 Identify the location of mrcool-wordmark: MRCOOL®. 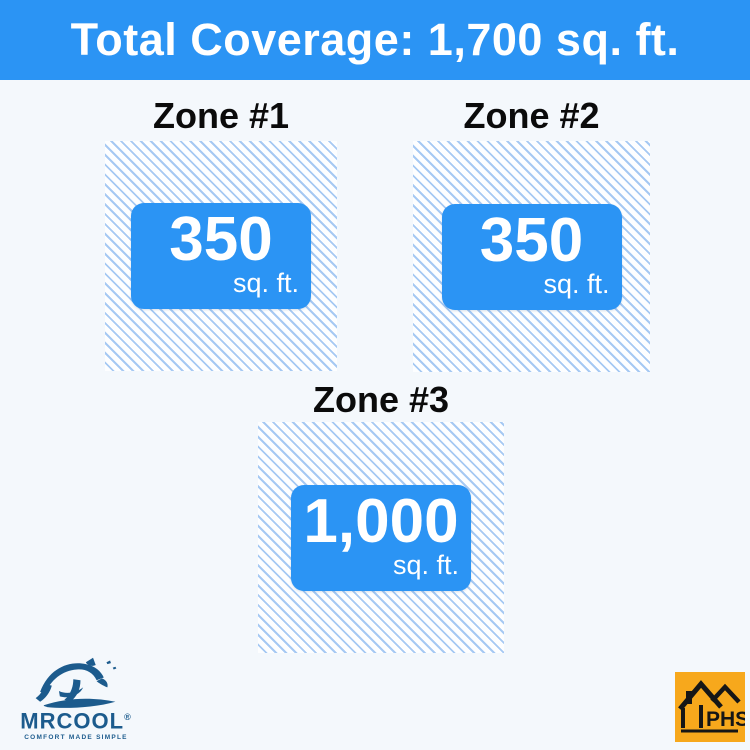
(76, 719).